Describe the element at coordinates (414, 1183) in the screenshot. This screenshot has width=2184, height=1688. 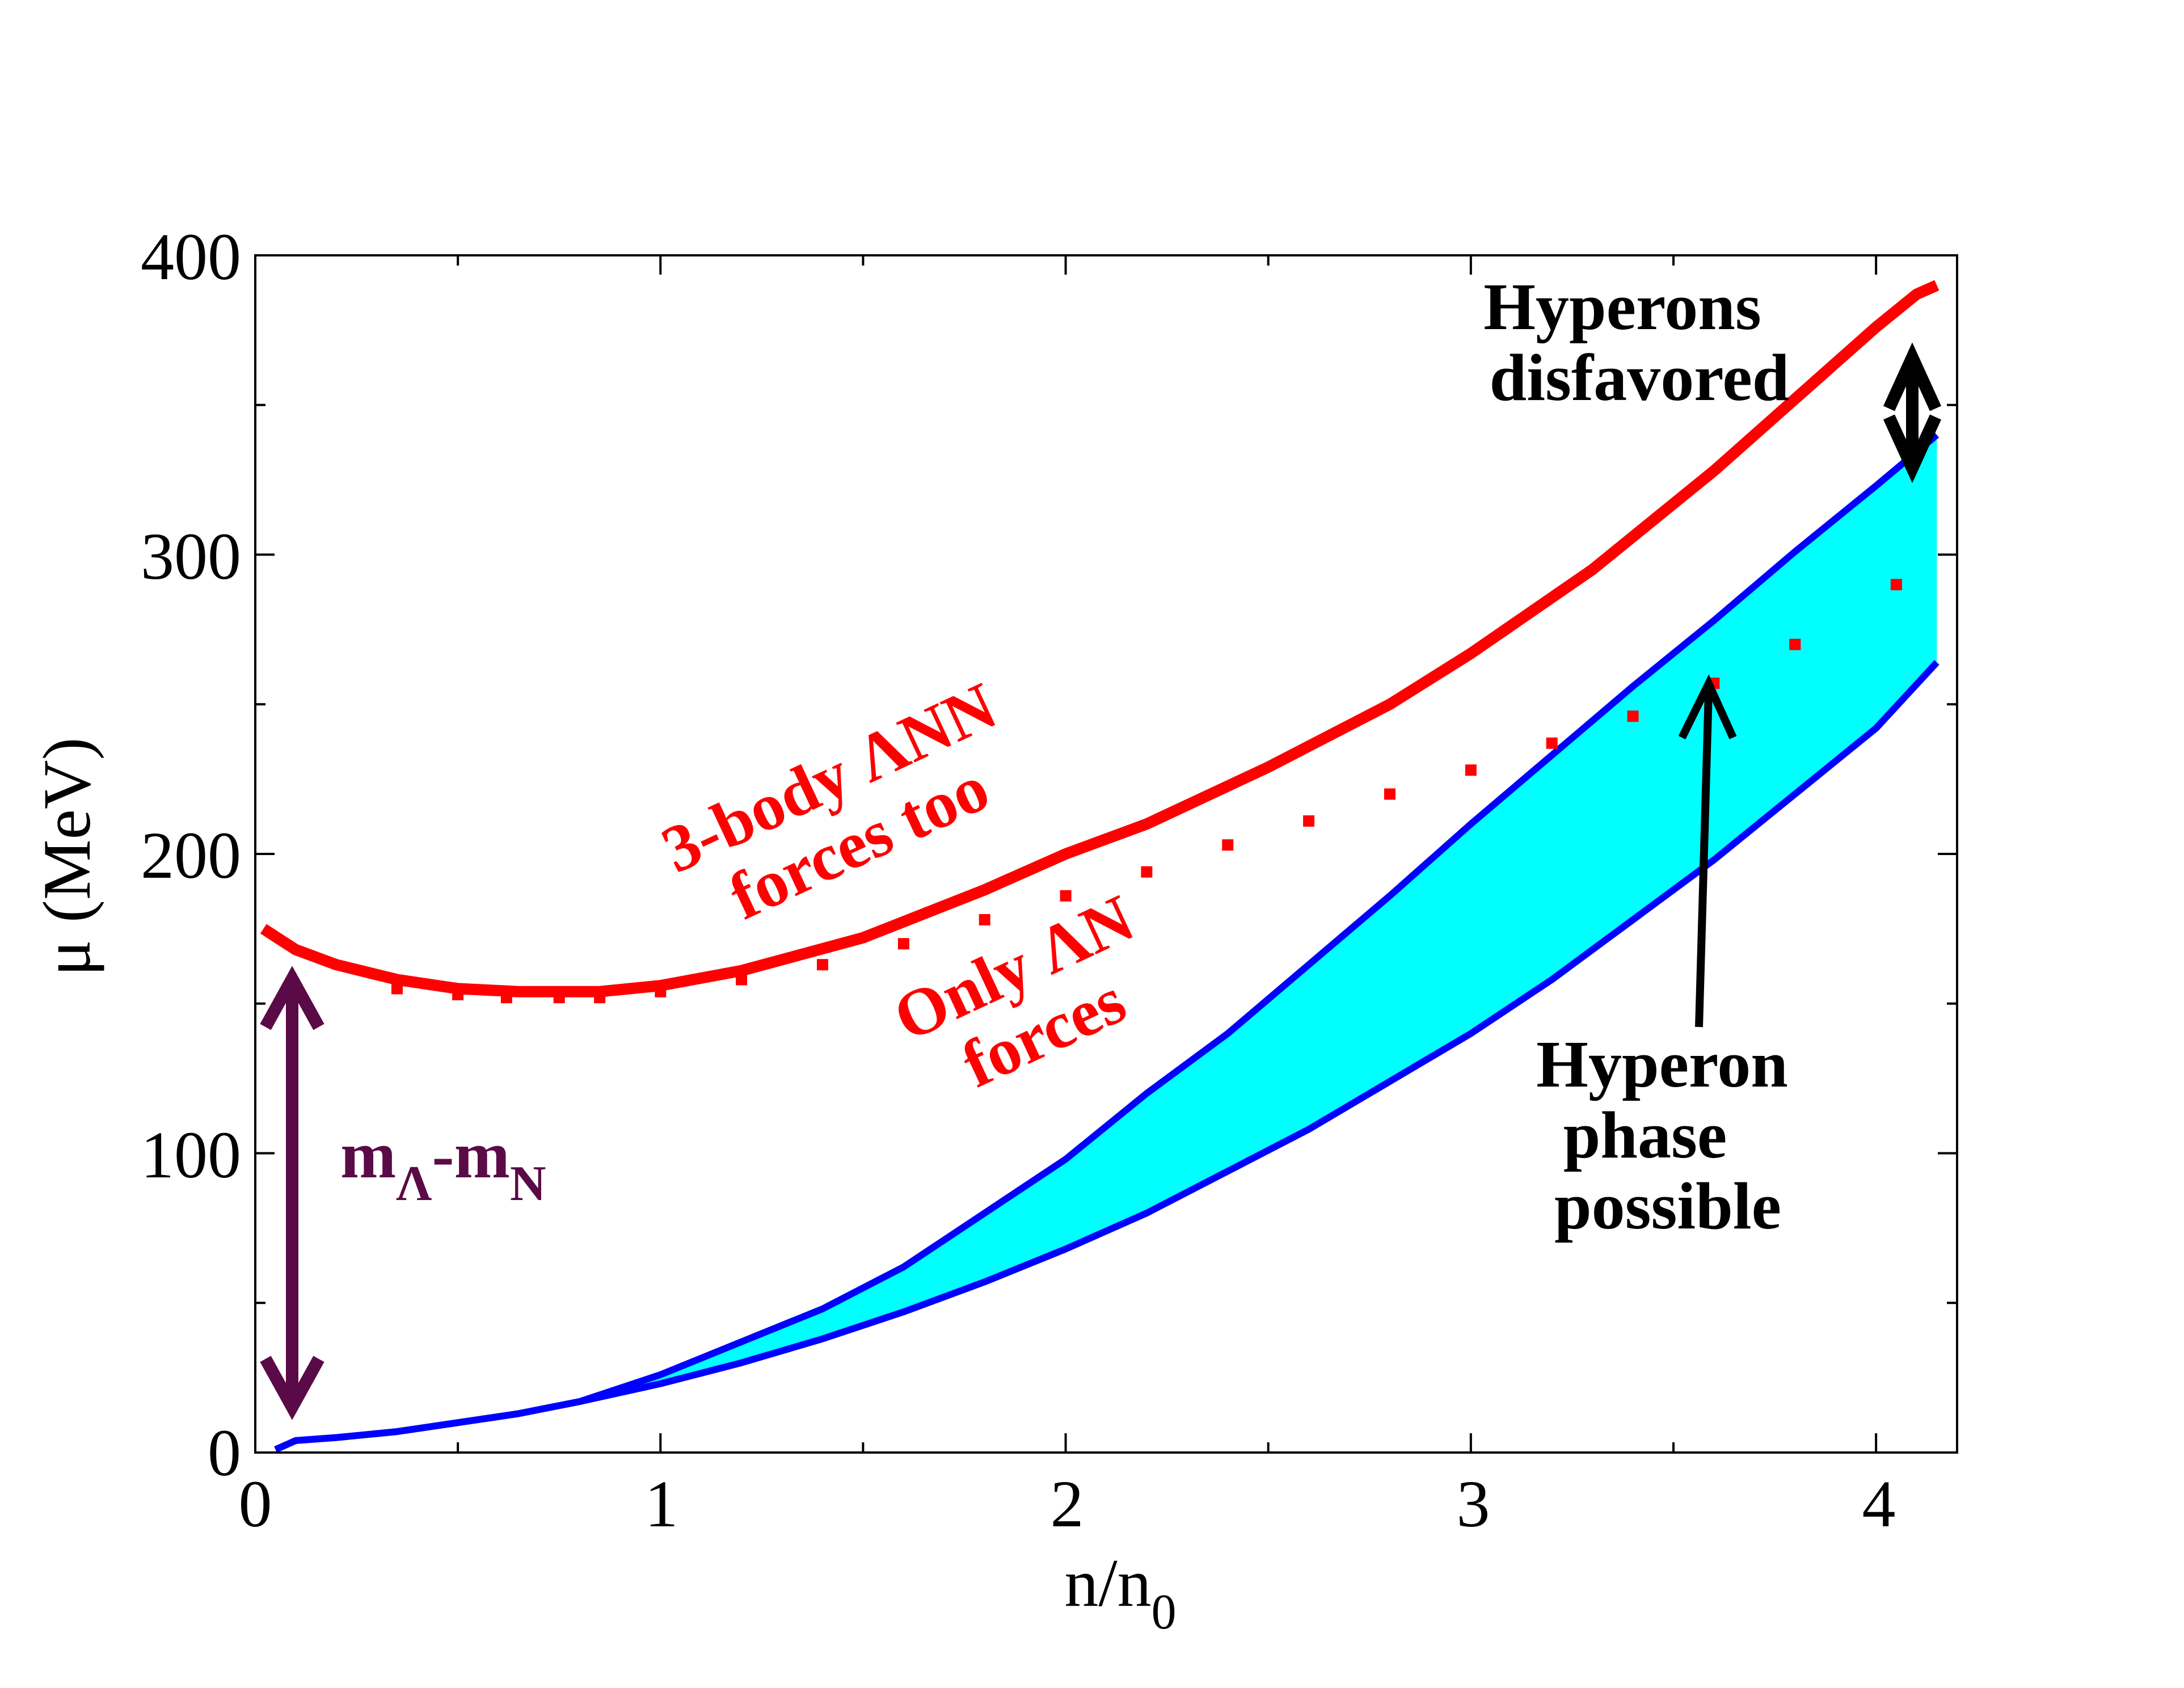
I see `mass-diff-sub-lambda: Λ` at that location.